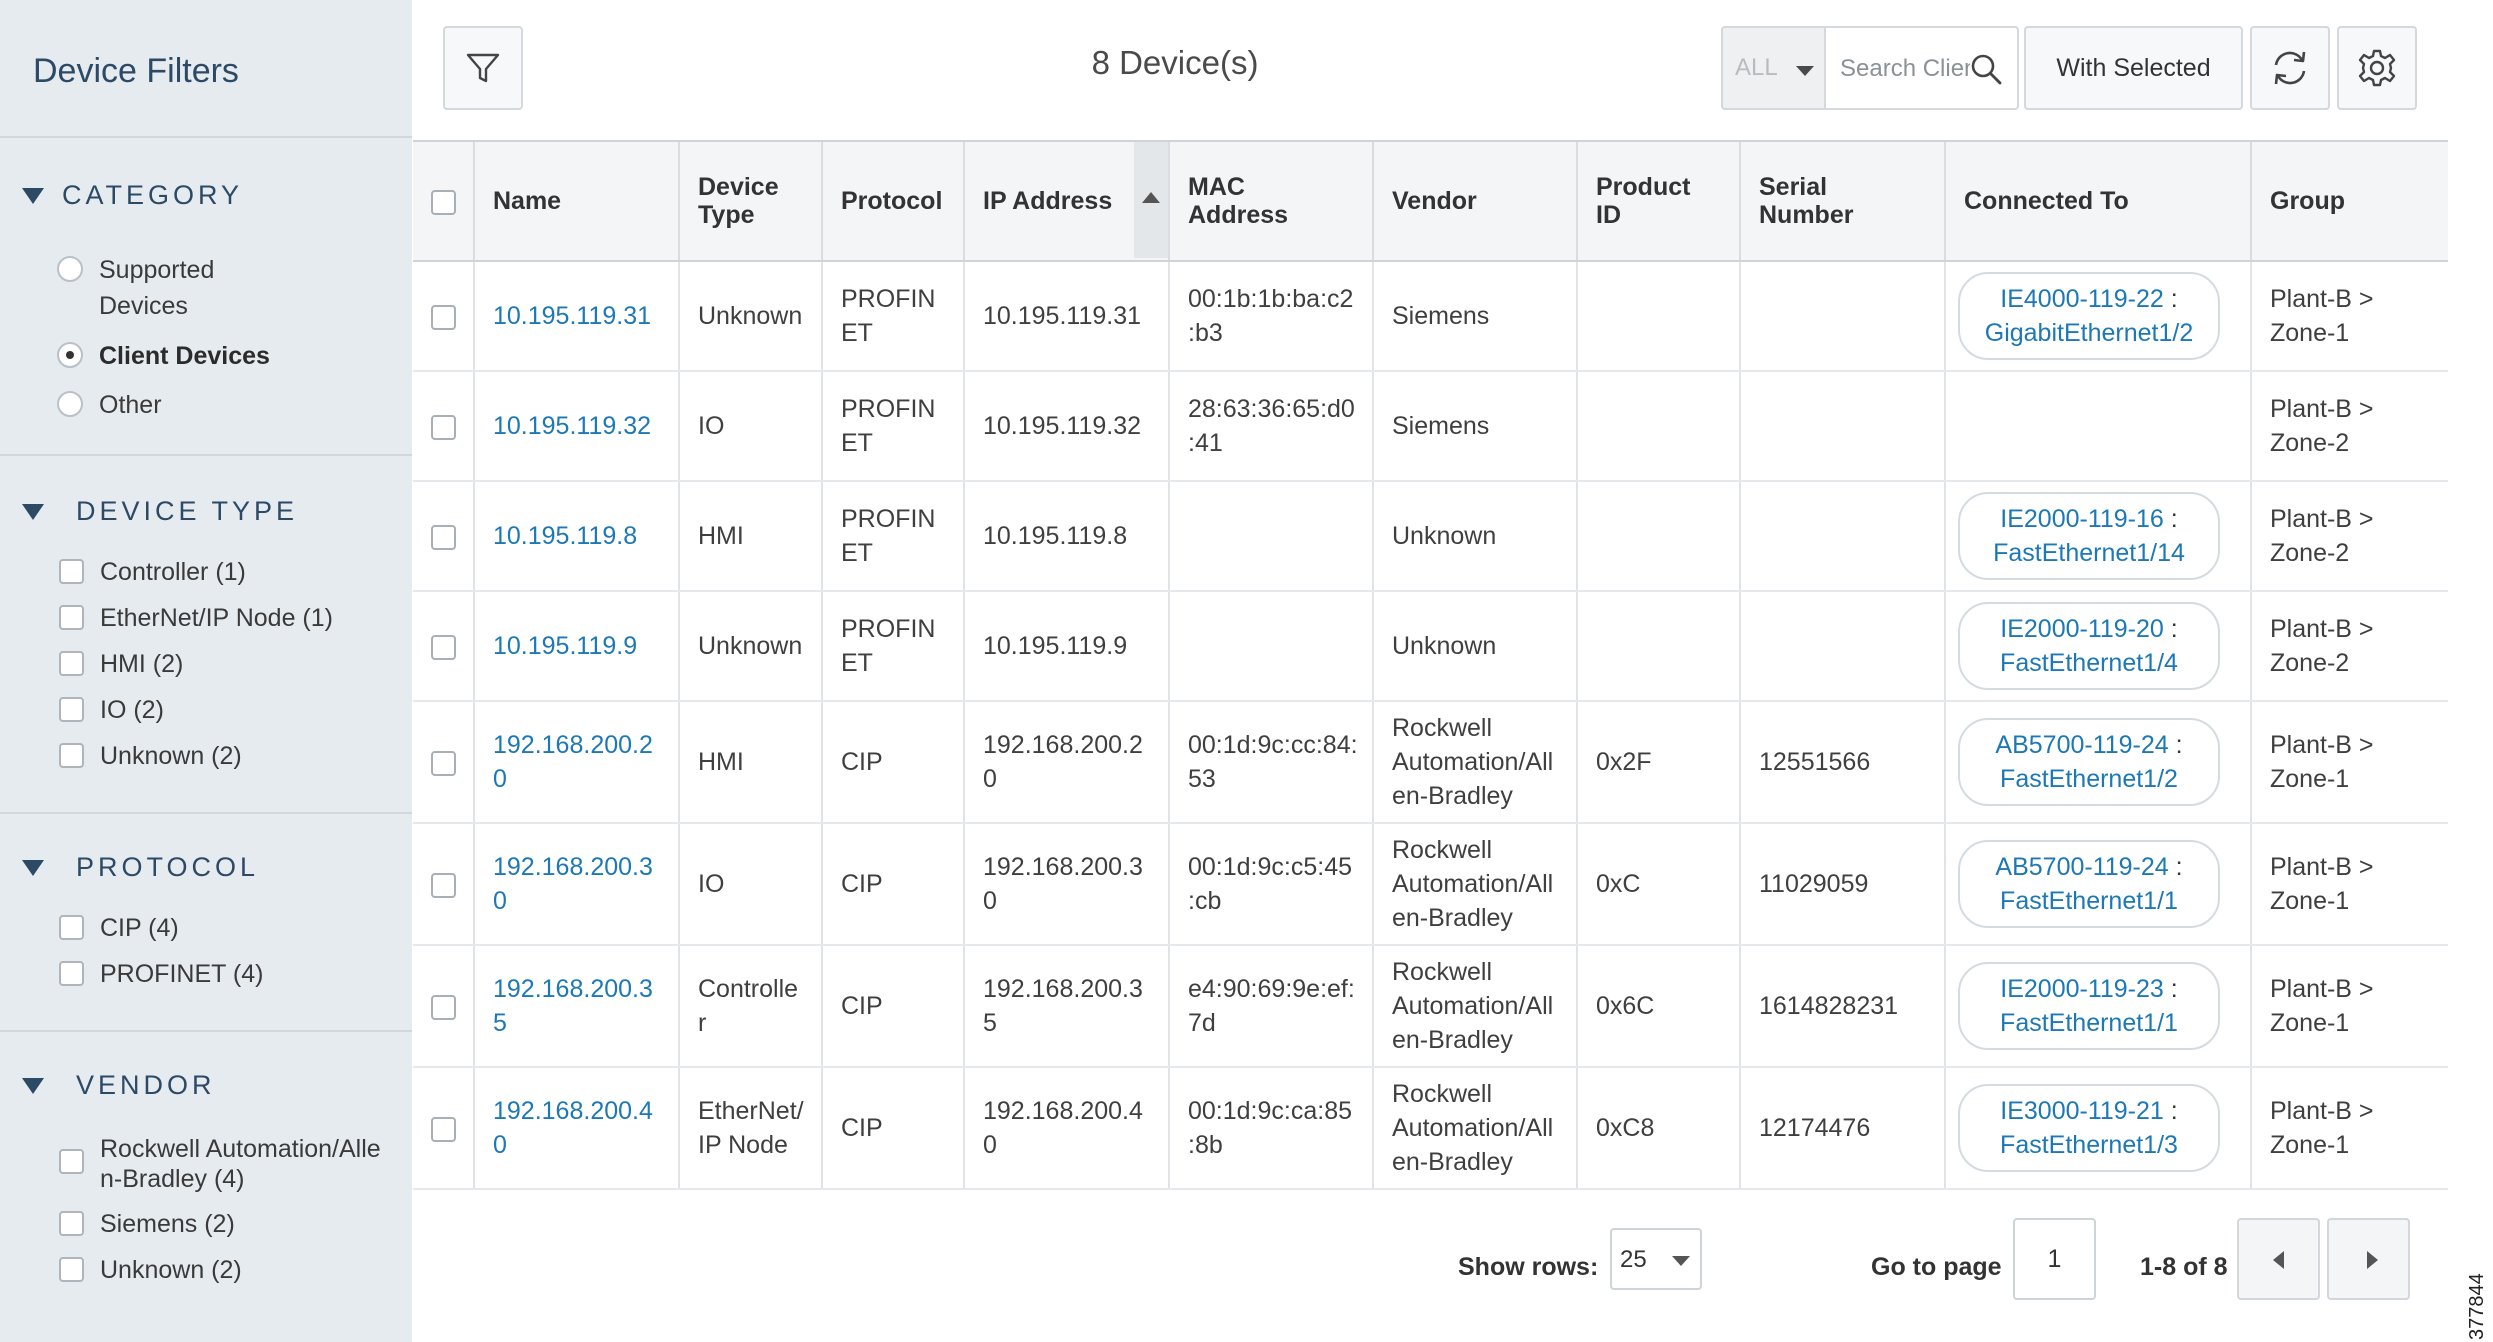 The height and width of the screenshot is (1342, 2493). Describe the element at coordinates (2089, 316) in the screenshot. I see `connected-switch-link: IE4000-119-22 : GigabitEthernet1/2` at that location.